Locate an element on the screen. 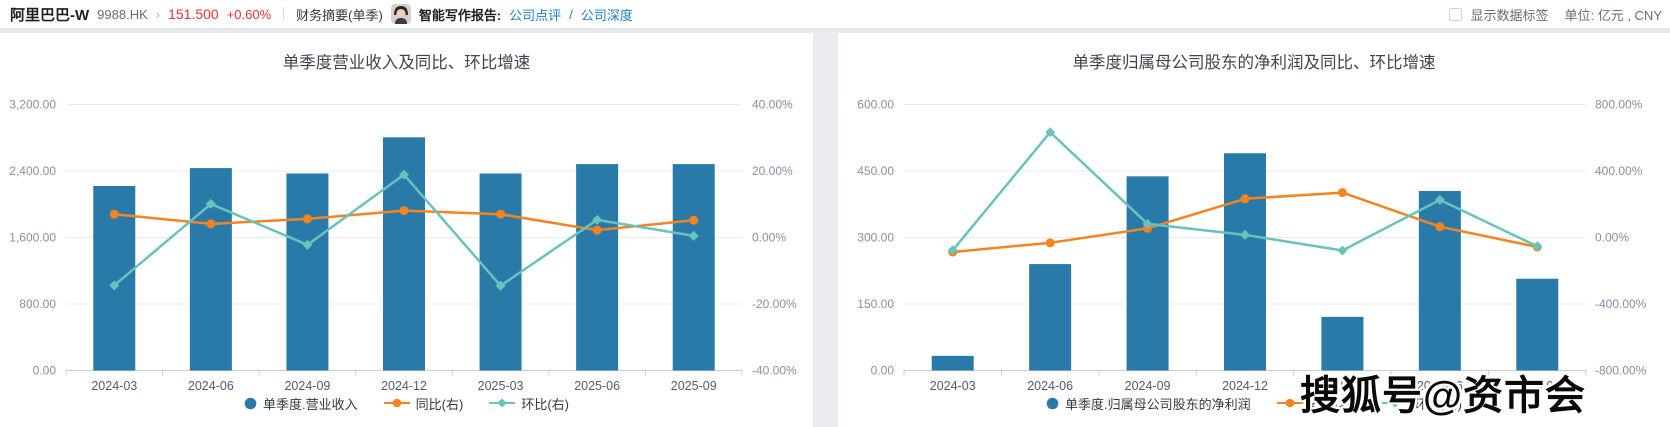  left-axis-tick: 450.00 is located at coordinates (875, 171).